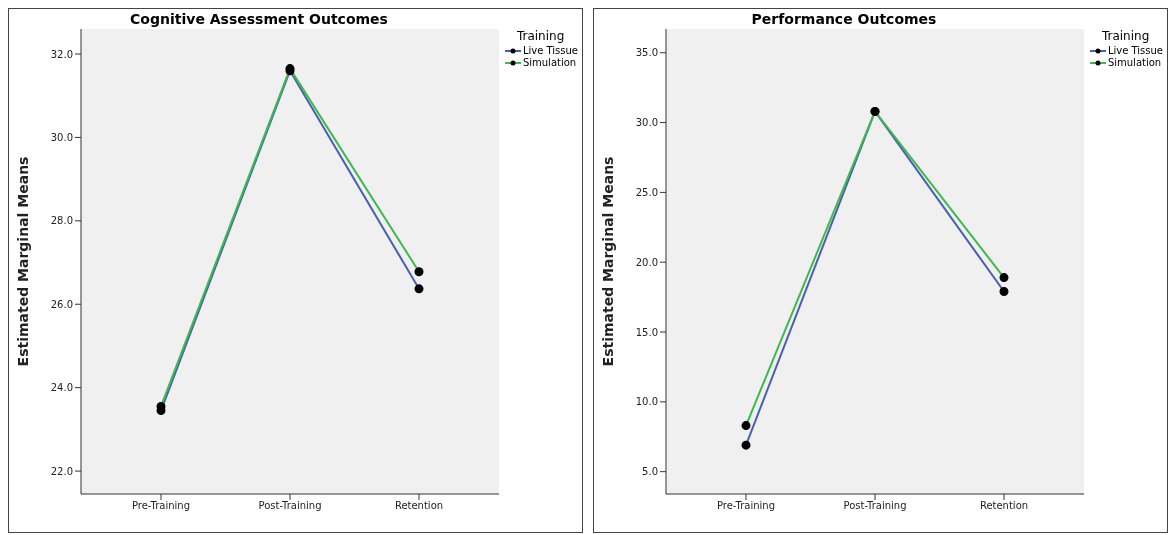  Describe the element at coordinates (646, 402) in the screenshot. I see `y-tick-label: 10.0` at that location.